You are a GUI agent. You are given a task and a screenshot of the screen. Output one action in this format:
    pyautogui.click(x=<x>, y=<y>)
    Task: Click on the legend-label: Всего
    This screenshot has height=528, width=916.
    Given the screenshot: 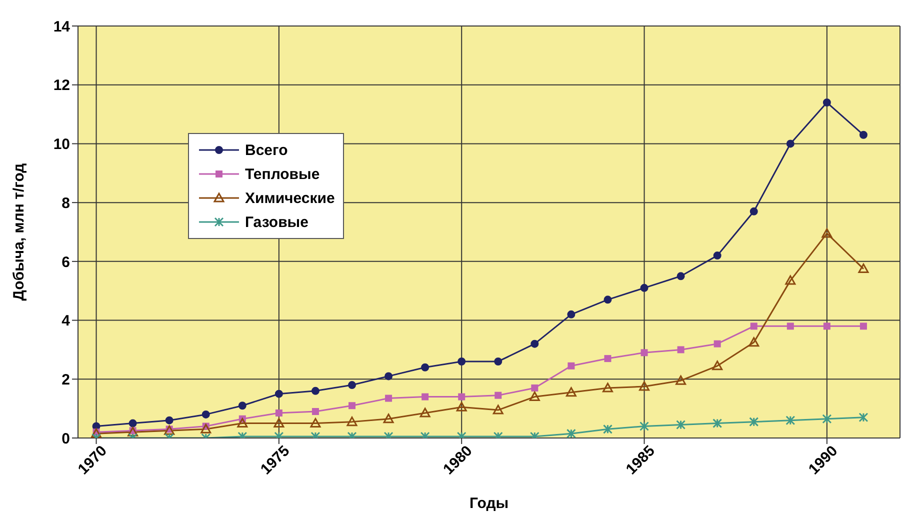 What is the action you would take?
    pyautogui.click(x=266, y=150)
    